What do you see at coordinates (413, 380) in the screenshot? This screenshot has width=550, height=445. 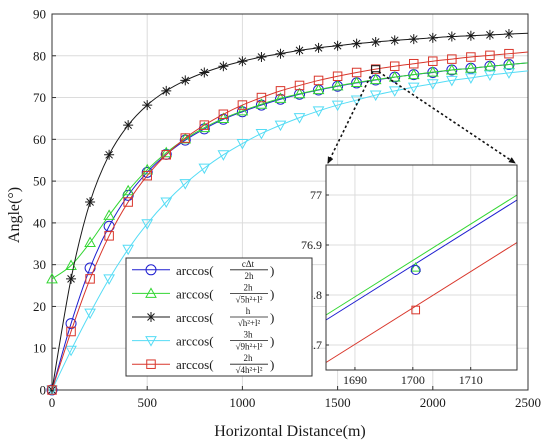 I see `inset-x-tick-label: 1700` at bounding box center [413, 380].